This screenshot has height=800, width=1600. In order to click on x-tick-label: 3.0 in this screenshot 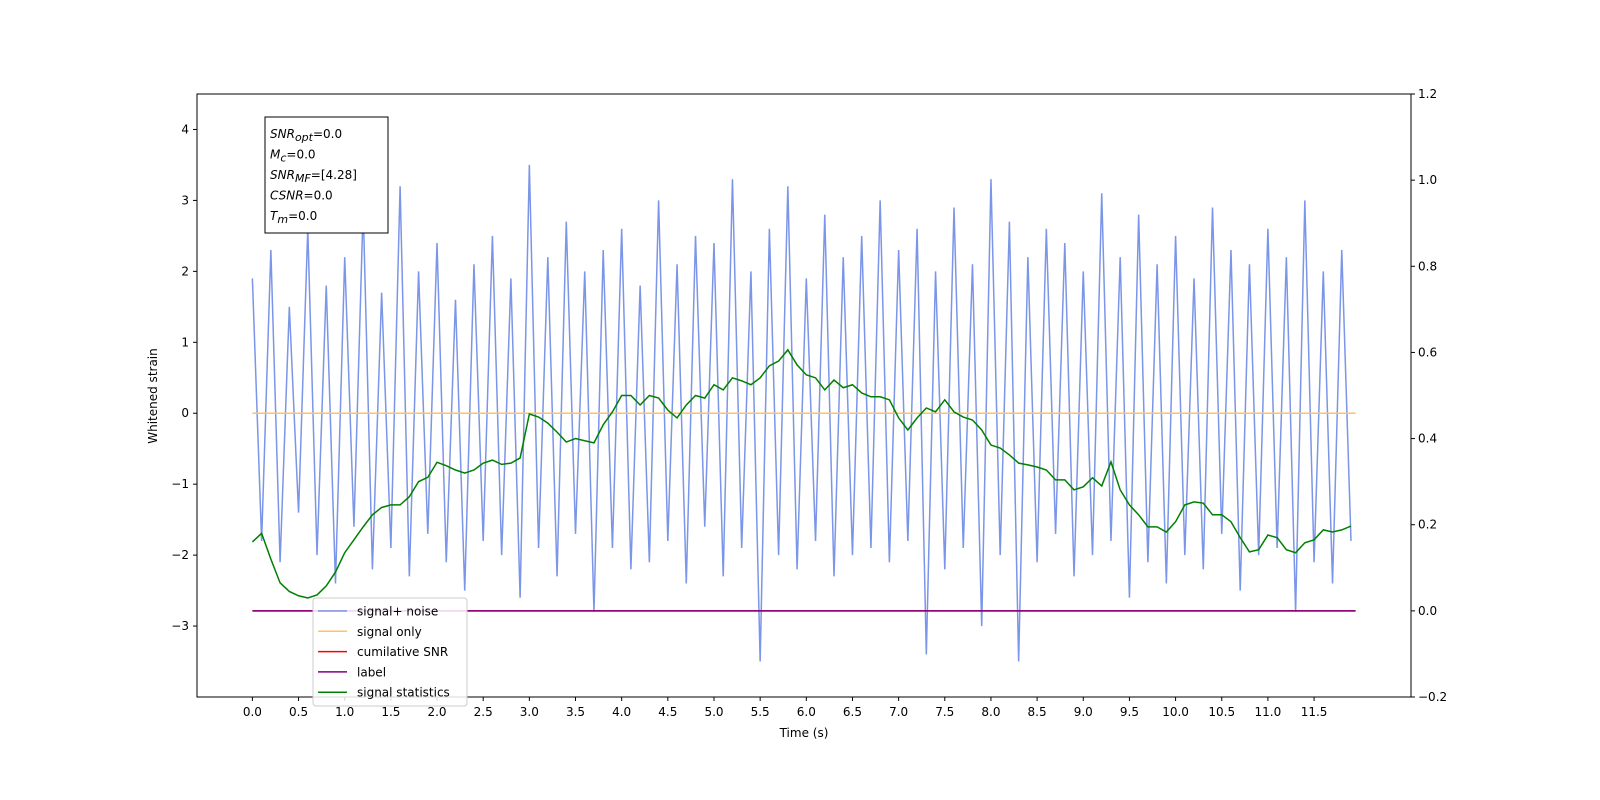, I will do `click(529, 712)`.